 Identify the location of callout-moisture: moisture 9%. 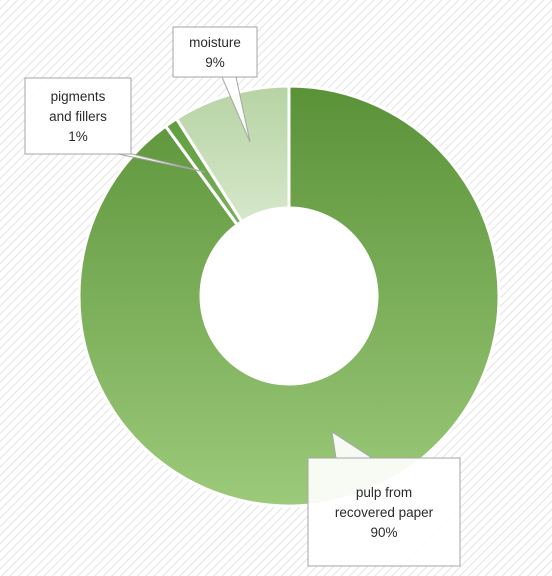
(215, 84).